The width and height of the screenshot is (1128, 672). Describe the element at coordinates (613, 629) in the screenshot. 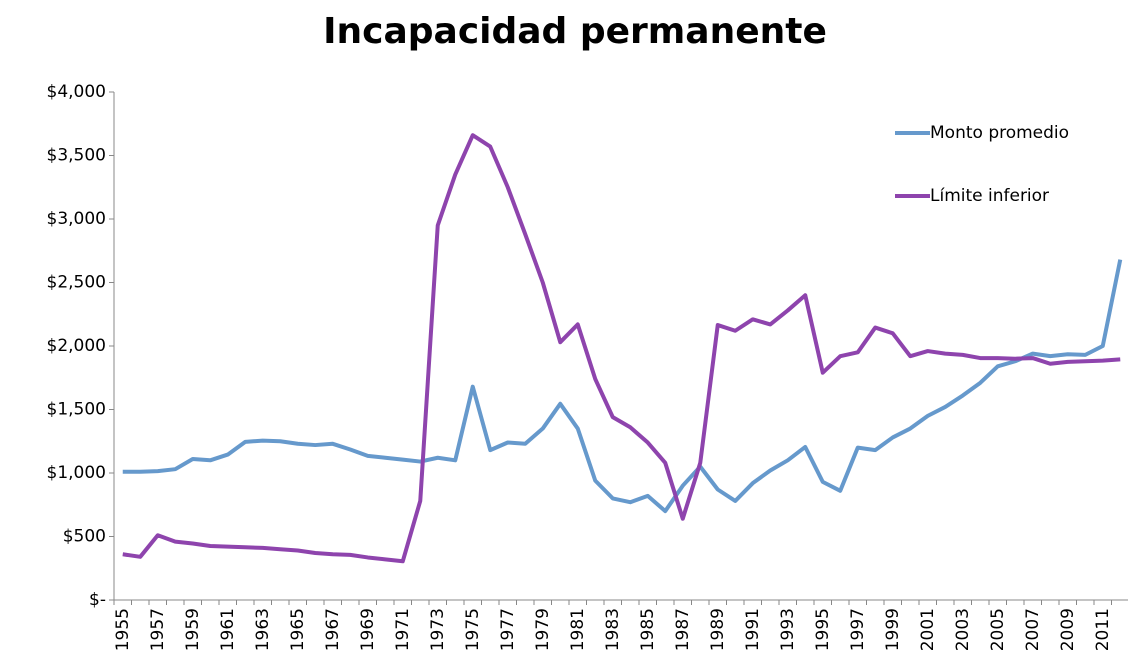

I see `x-tick-label: 1983` at that location.